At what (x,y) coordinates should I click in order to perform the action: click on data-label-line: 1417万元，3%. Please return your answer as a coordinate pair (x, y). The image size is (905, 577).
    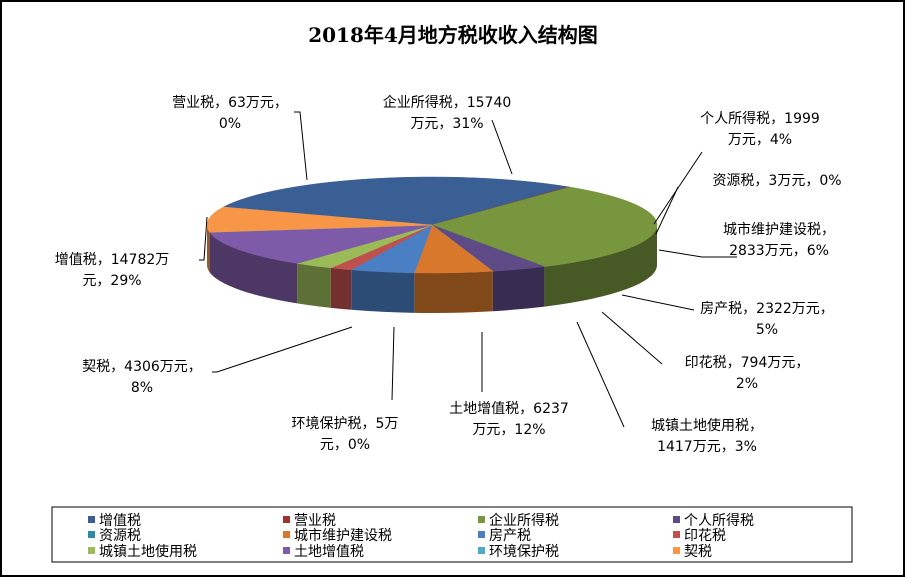
    Looking at the image, I should click on (707, 447).